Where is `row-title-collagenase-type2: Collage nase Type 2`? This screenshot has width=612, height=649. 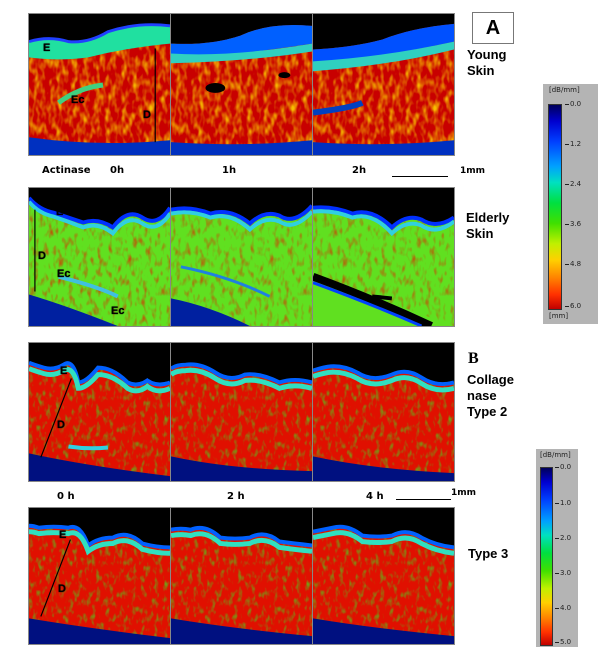 row-title-collagenase-type2: Collage nase Type 2 is located at coordinates (490, 396).